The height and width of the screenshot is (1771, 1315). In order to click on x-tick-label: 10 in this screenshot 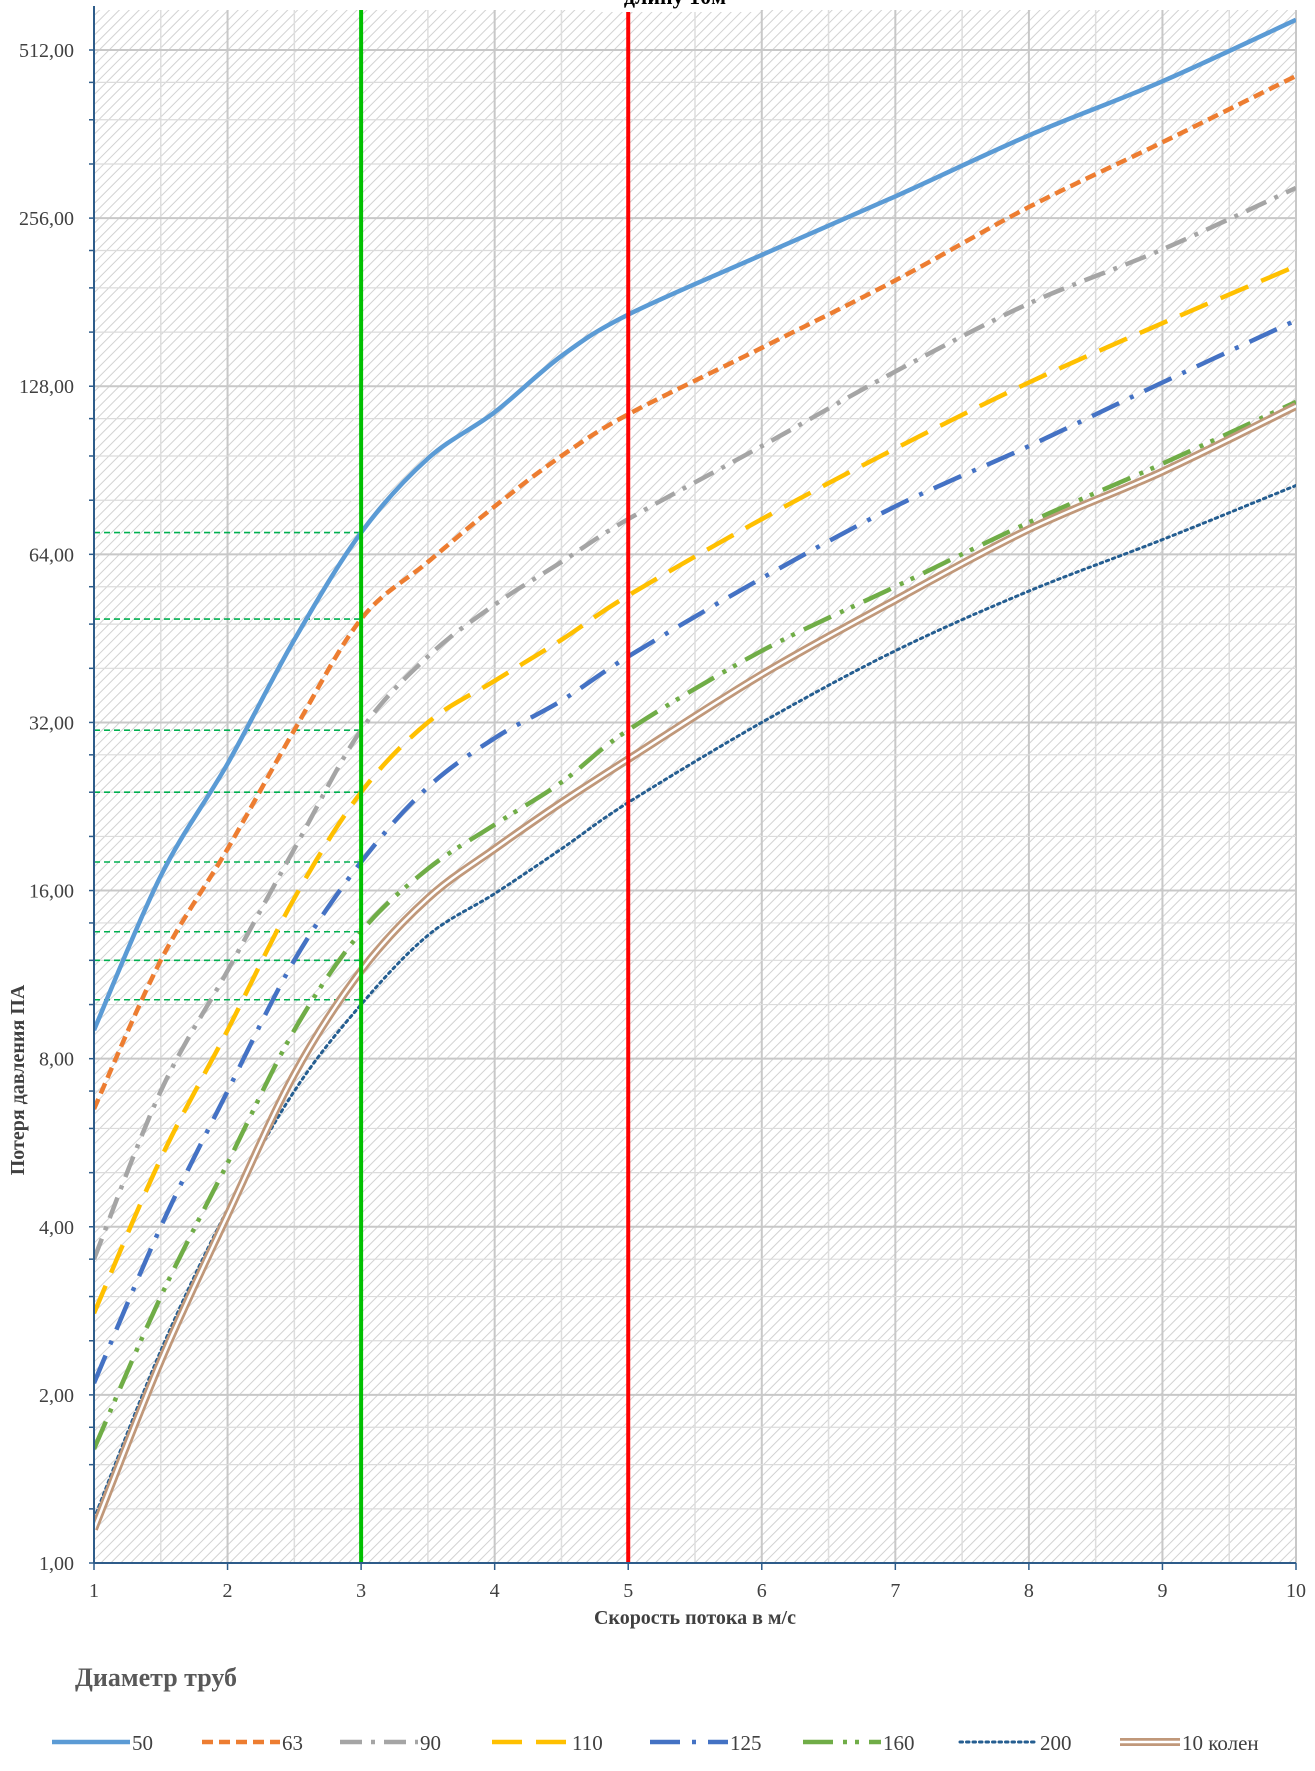, I will do `click(1296, 1591)`.